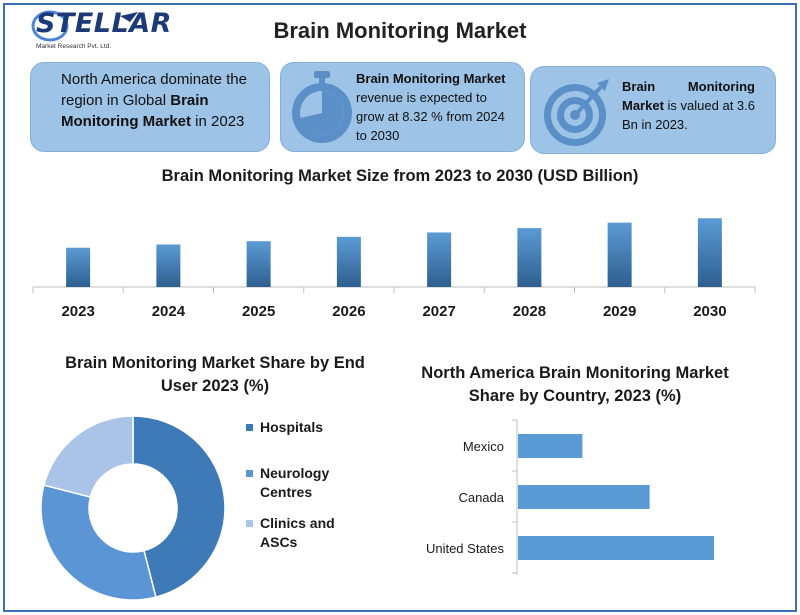  What do you see at coordinates (576, 112) in the screenshot?
I see `target-icon` at bounding box center [576, 112].